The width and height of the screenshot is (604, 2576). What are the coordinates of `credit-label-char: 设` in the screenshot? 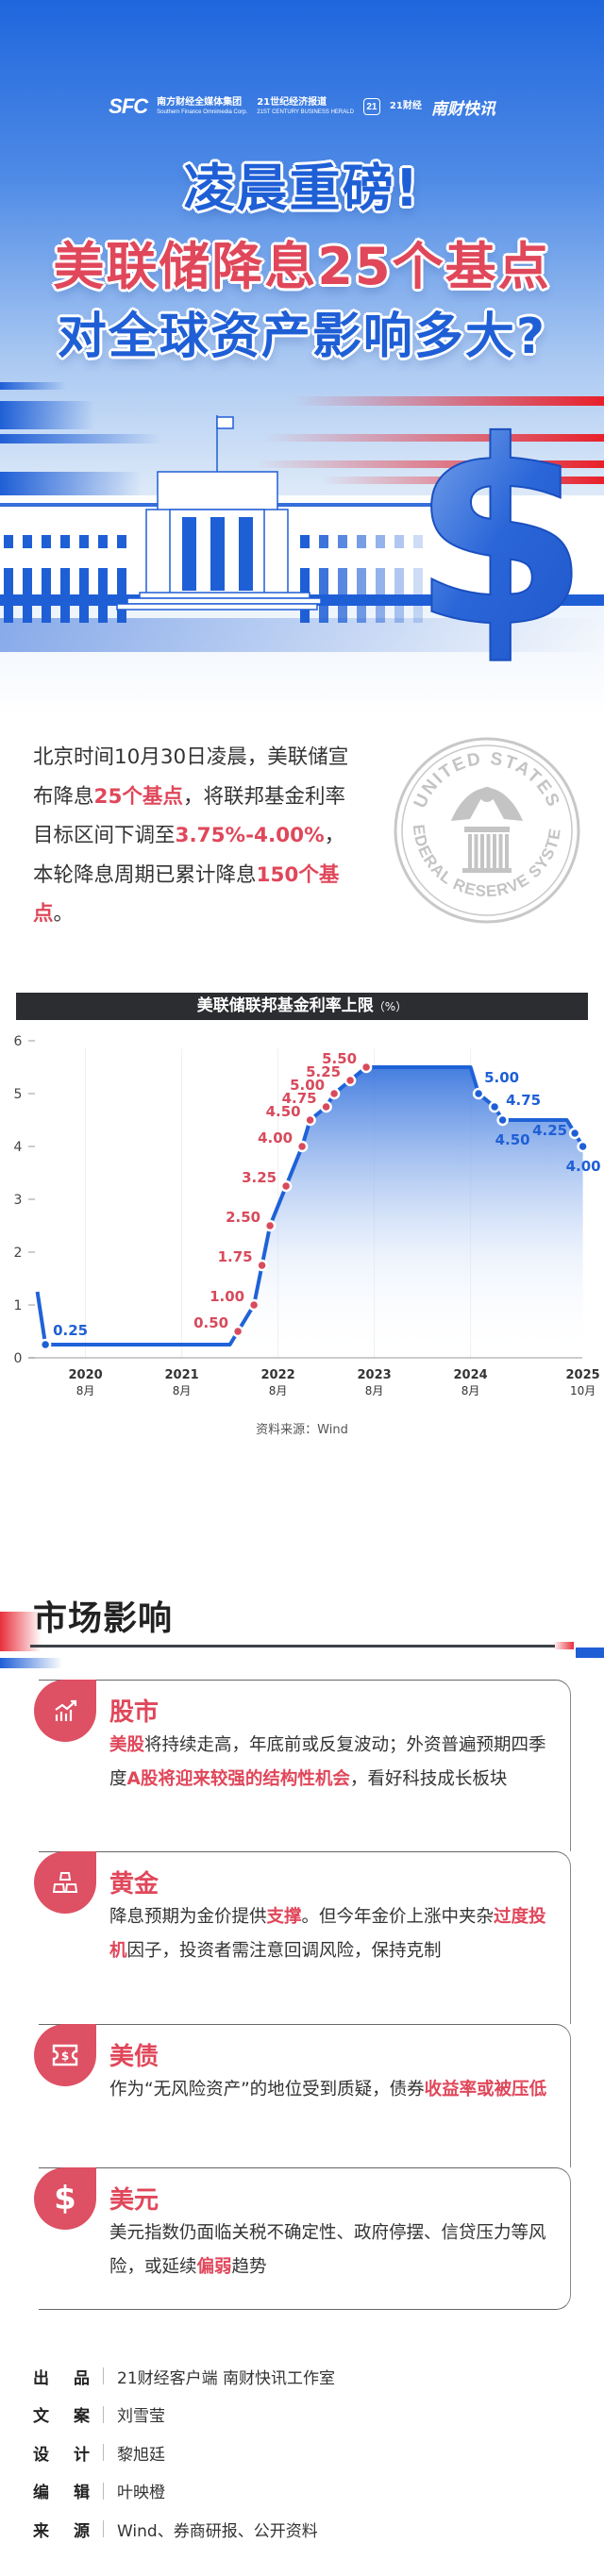 It's located at (41, 2455).